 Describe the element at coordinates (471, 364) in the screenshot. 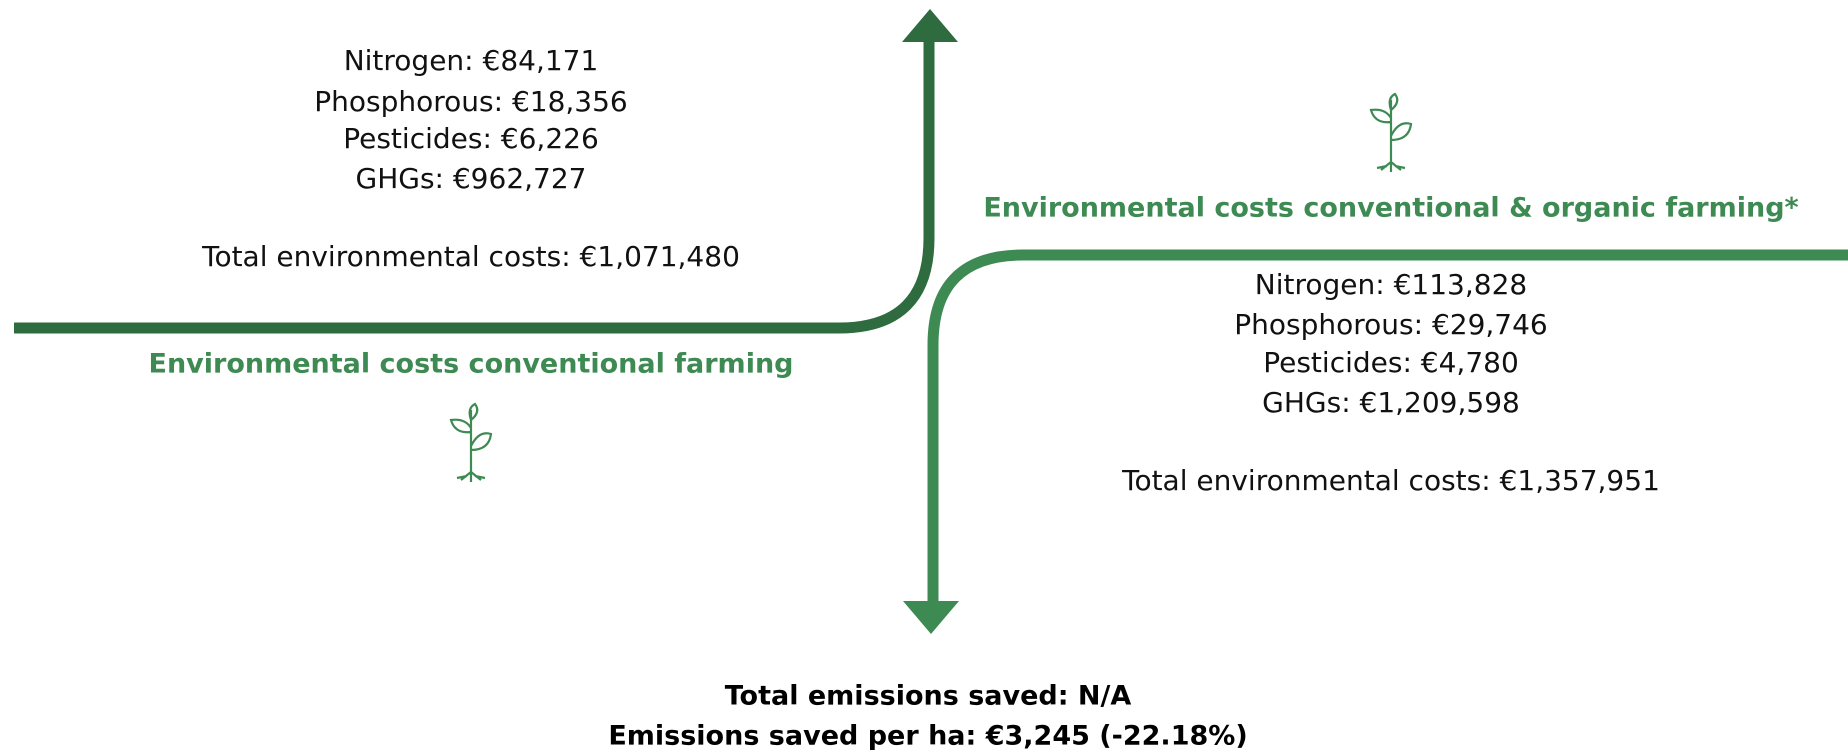

I see `heading: Environmental costs conventional farming` at that location.